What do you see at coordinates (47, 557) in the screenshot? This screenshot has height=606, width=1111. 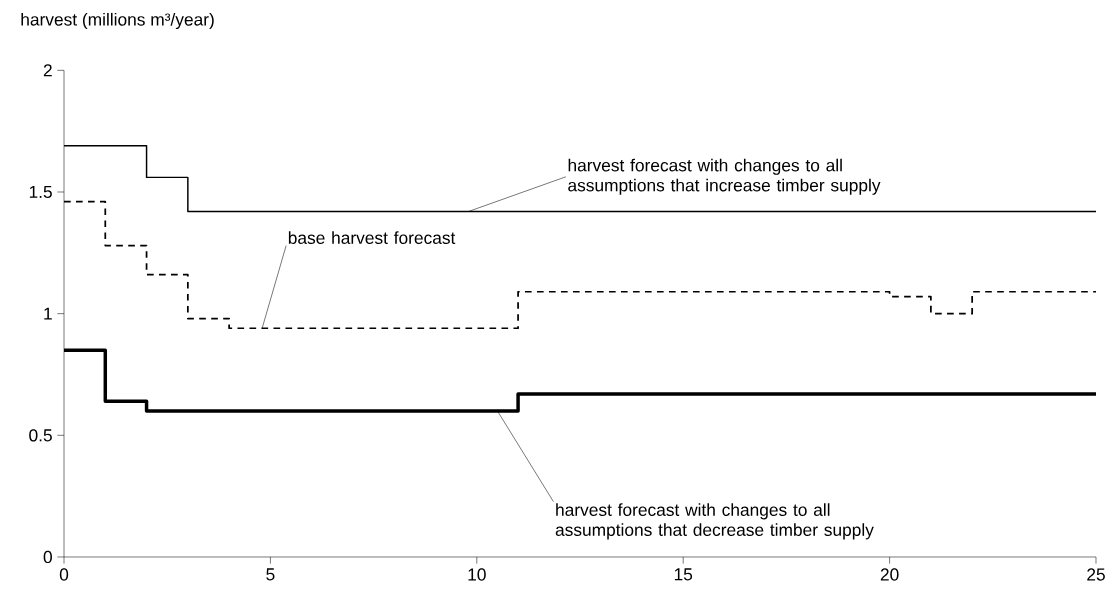 I see `y-tick-label: 0` at bounding box center [47, 557].